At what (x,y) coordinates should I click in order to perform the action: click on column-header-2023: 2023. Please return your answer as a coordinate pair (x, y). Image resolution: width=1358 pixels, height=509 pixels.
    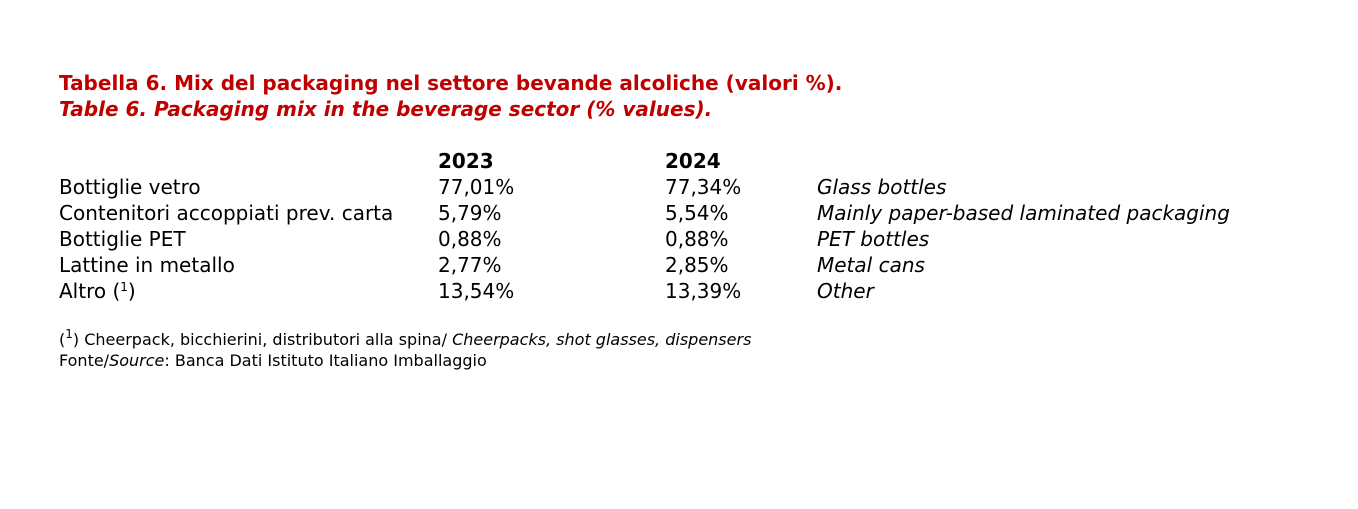
    Looking at the image, I should click on (466, 161).